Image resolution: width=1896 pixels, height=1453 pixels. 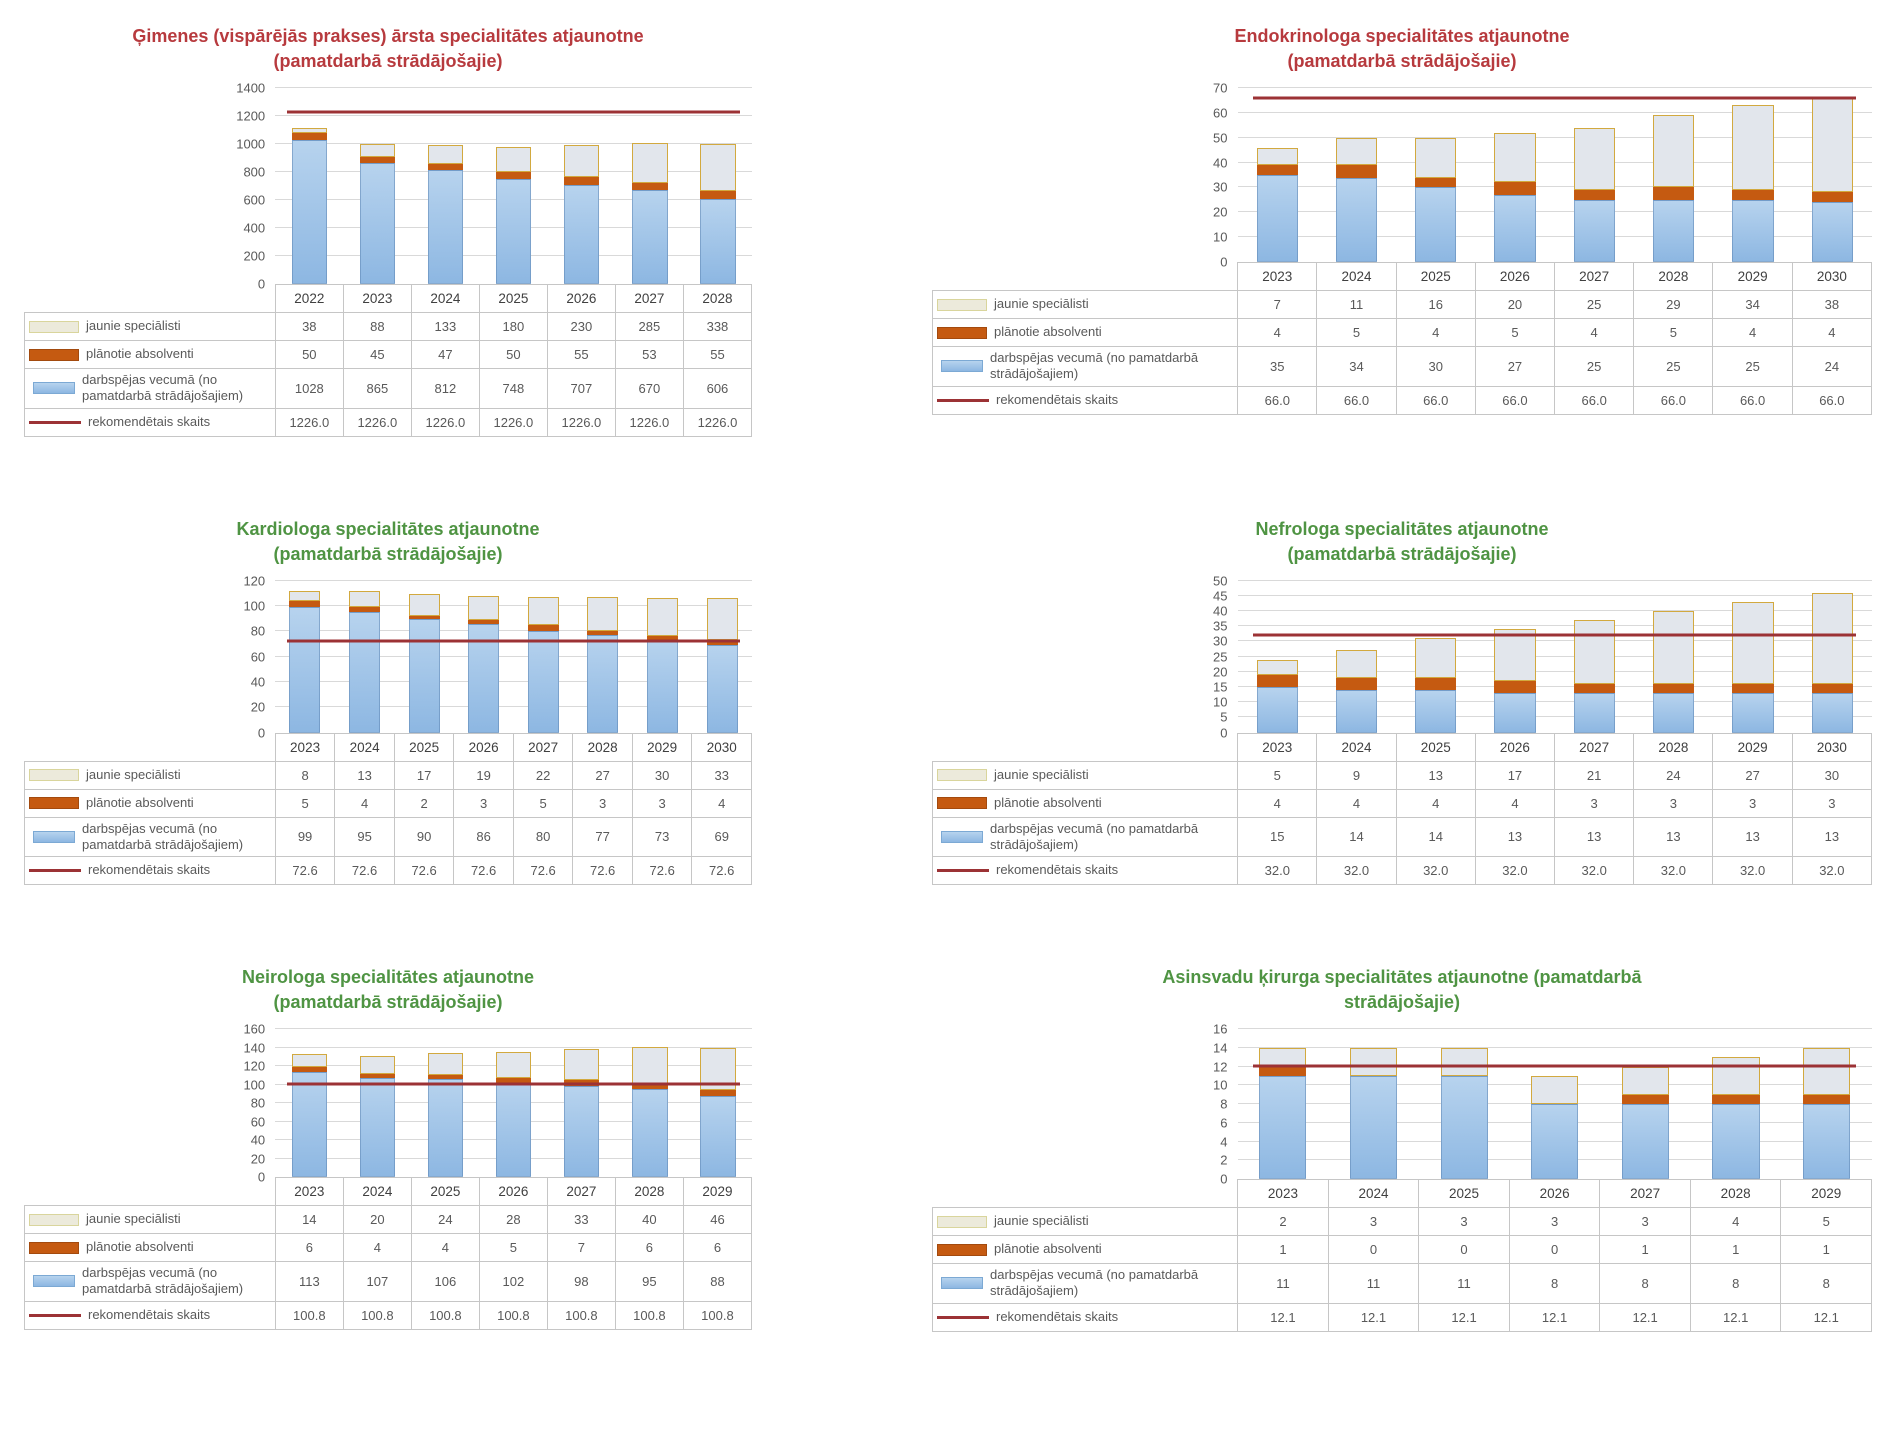 What do you see at coordinates (424, 775) in the screenshot?
I see `value-cell: 17` at bounding box center [424, 775].